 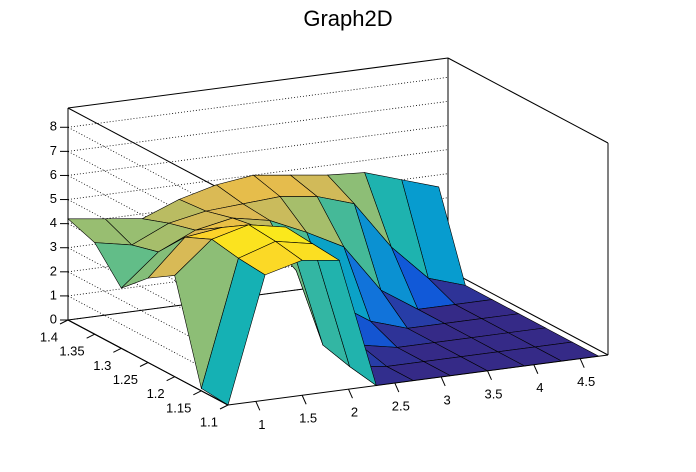 I want to click on y-tick-label: 1.3, so click(x=102, y=365).